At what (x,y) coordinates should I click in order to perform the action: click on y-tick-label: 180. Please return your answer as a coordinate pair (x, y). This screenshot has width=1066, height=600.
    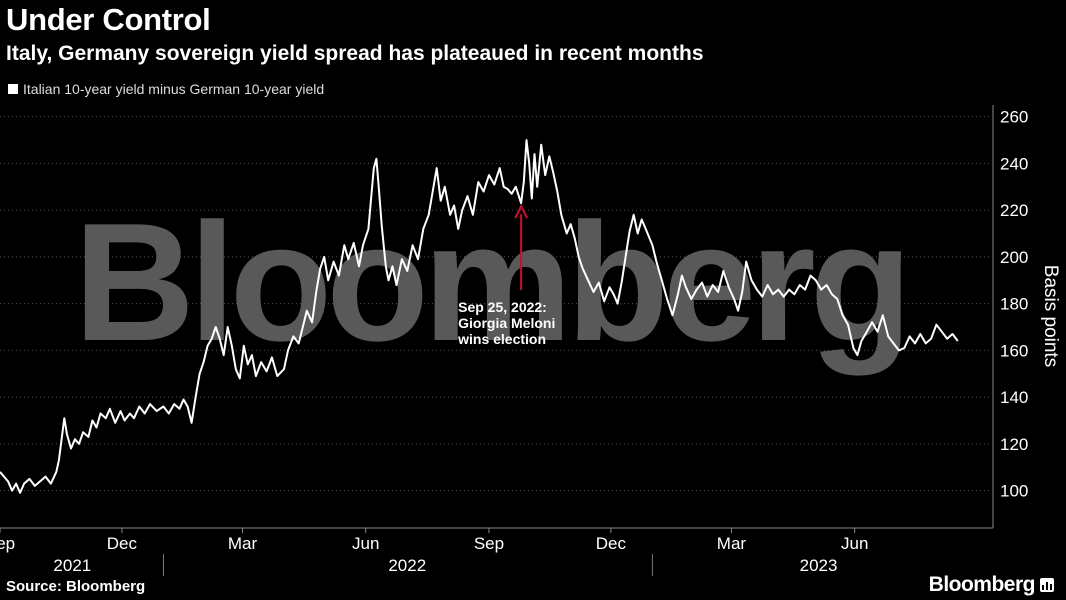
    Looking at the image, I should click on (1014, 304).